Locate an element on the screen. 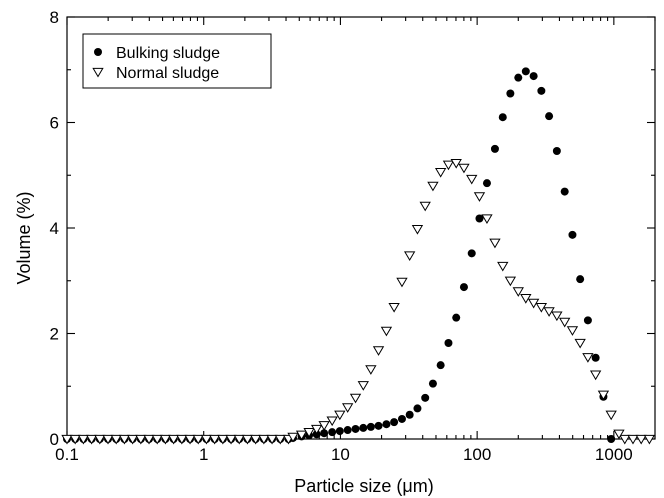 The height and width of the screenshot is (498, 664). y-tick-label: 2 is located at coordinates (54, 334).